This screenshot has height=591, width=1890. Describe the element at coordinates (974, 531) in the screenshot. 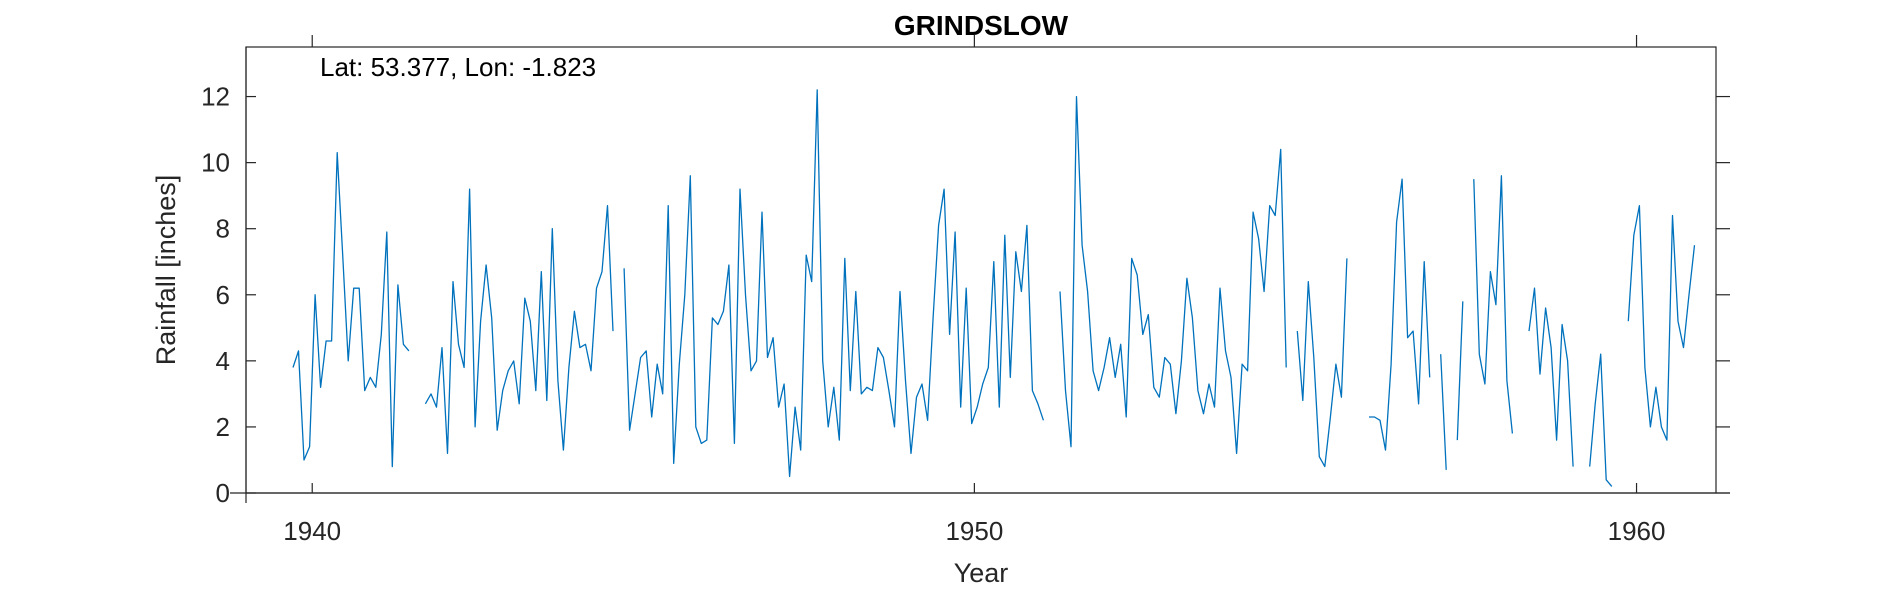

I see `x-tick-label: 1950` at that location.